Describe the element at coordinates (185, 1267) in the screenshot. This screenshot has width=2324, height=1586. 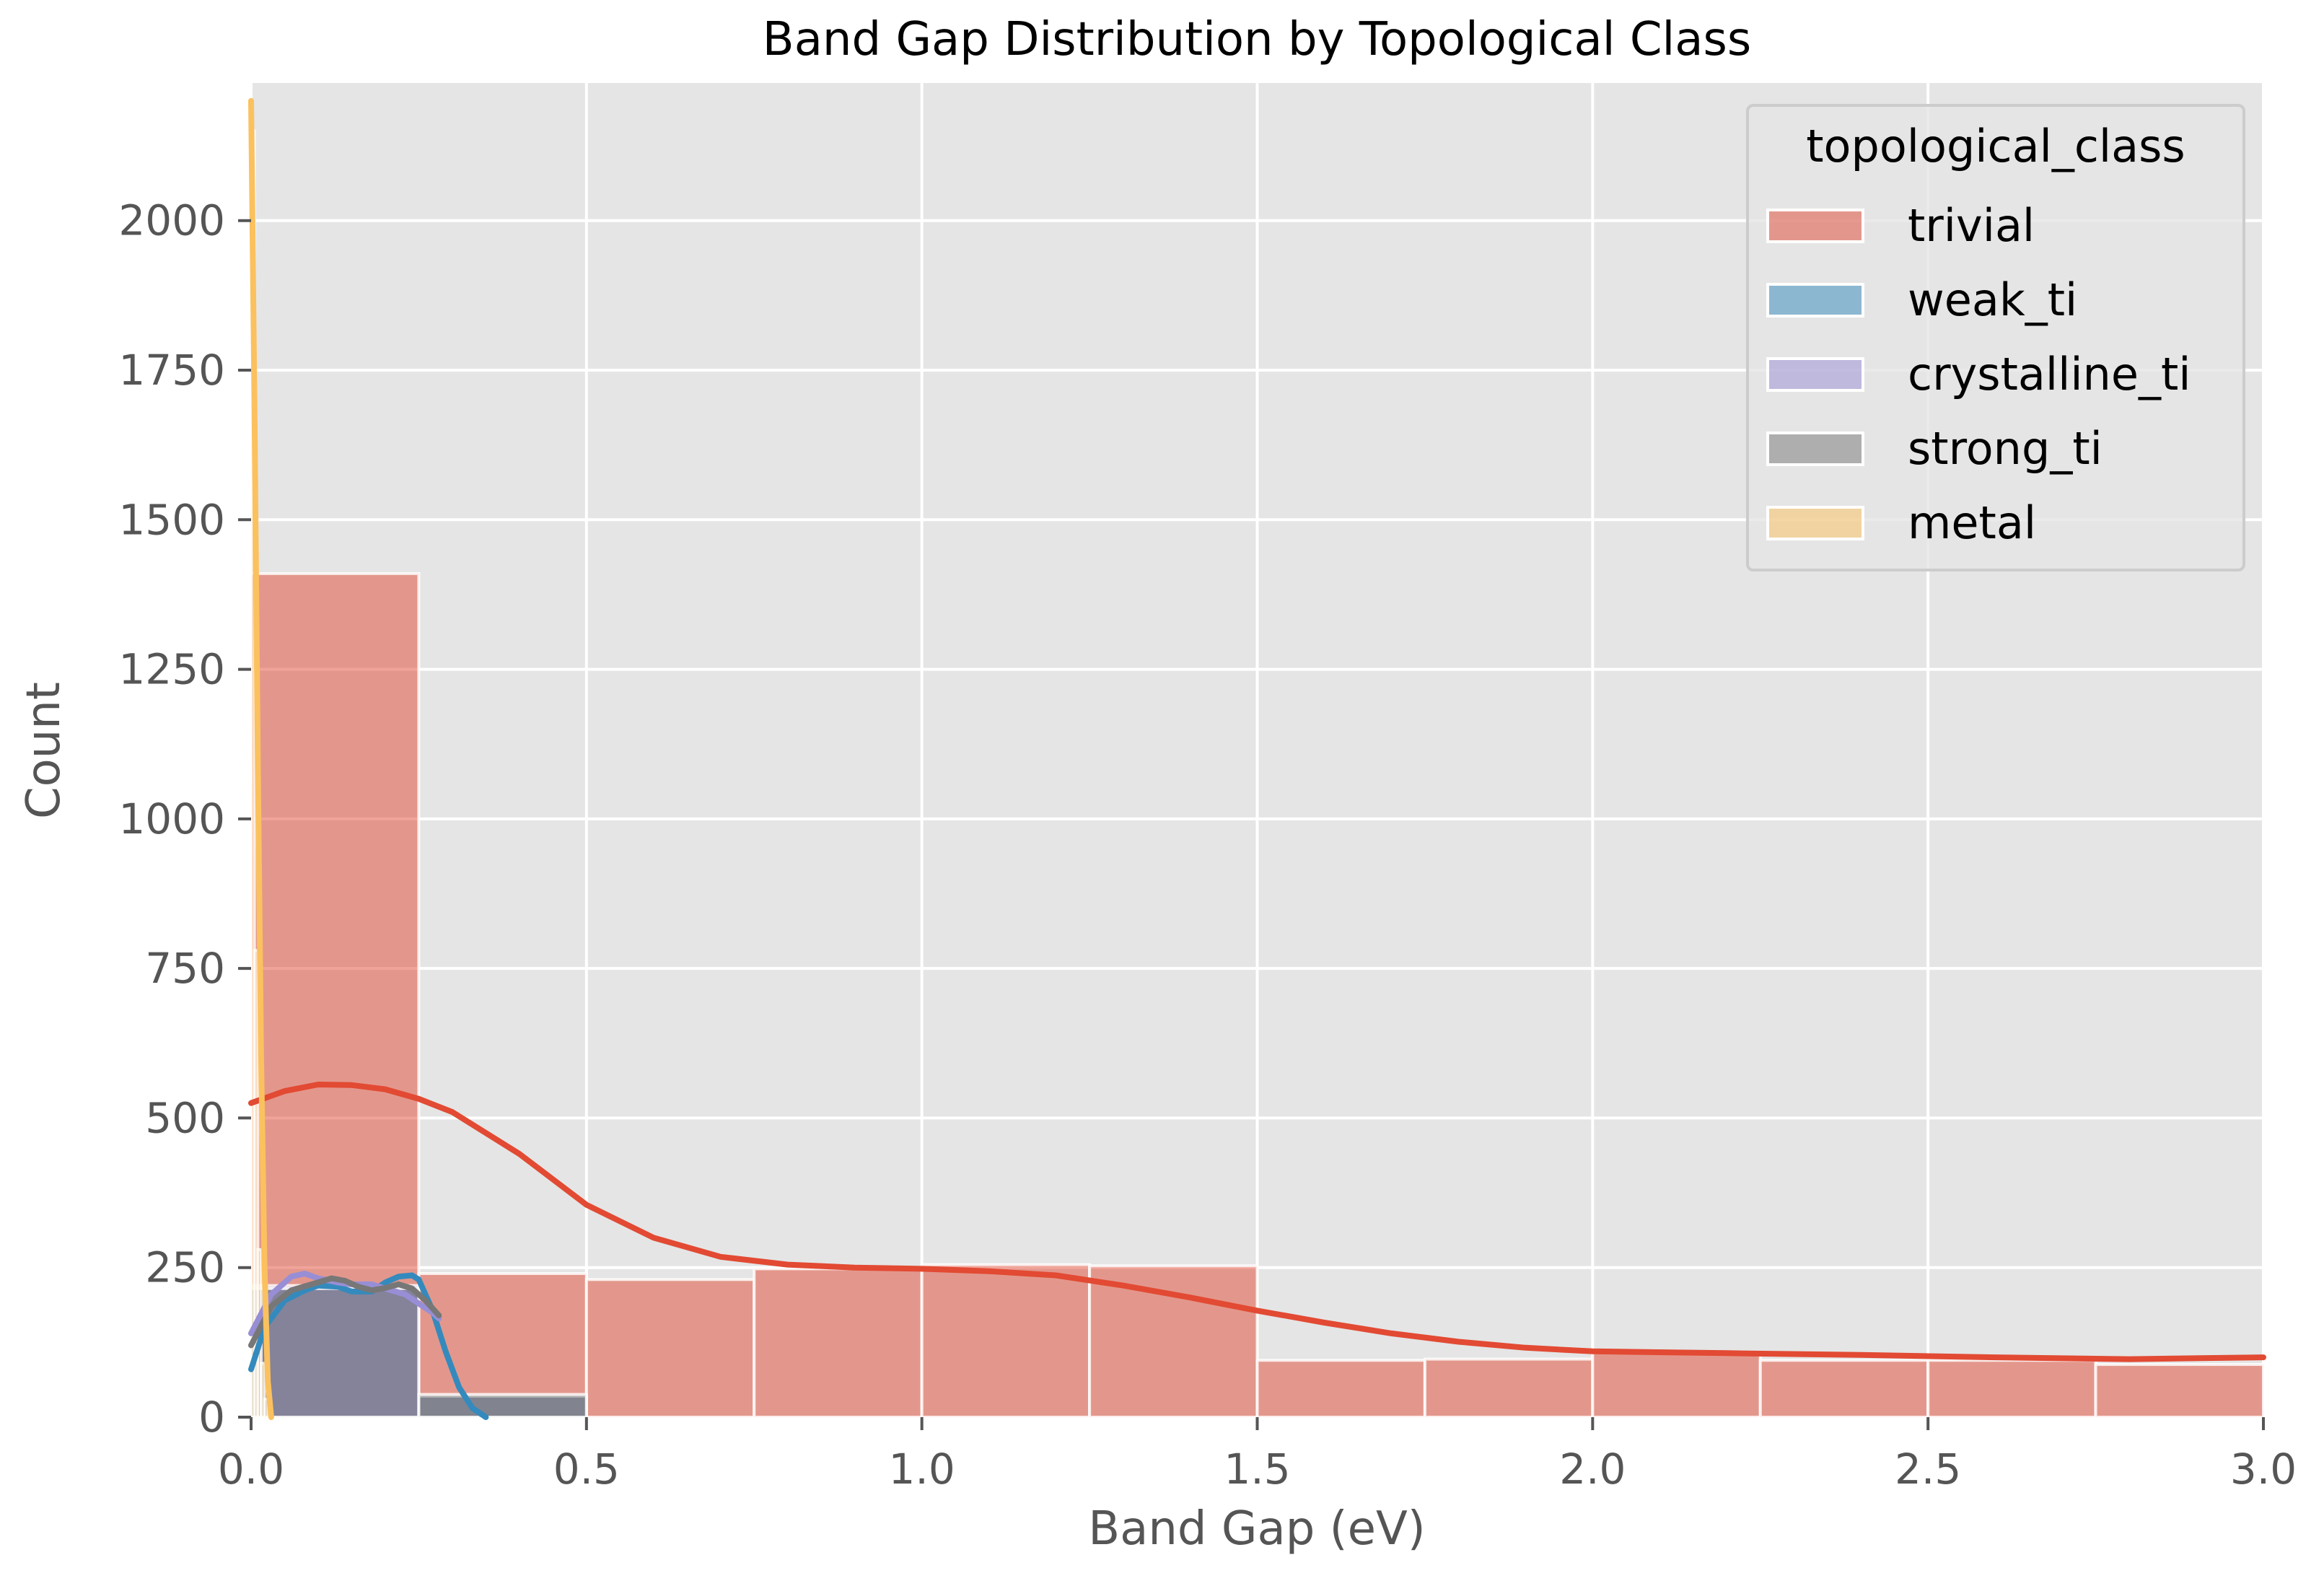
I see `y-tick-label: 250` at that location.